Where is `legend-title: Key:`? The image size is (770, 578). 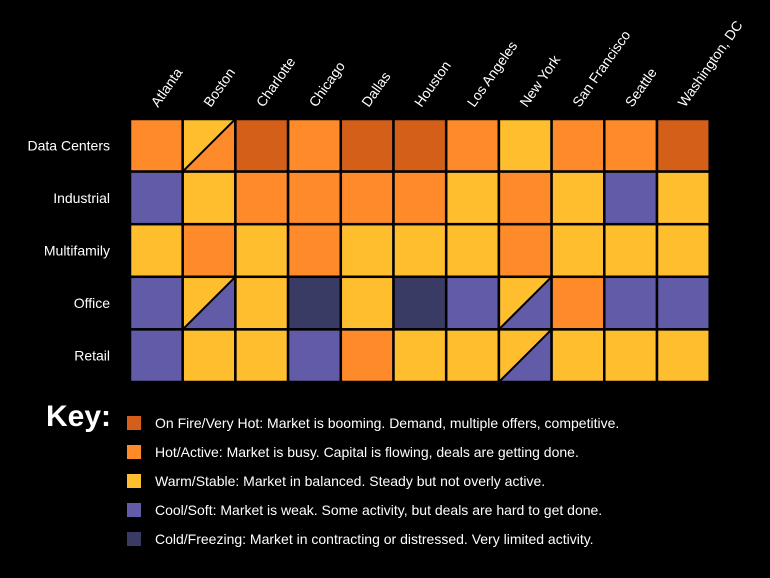 legend-title: Key: is located at coordinates (79, 416).